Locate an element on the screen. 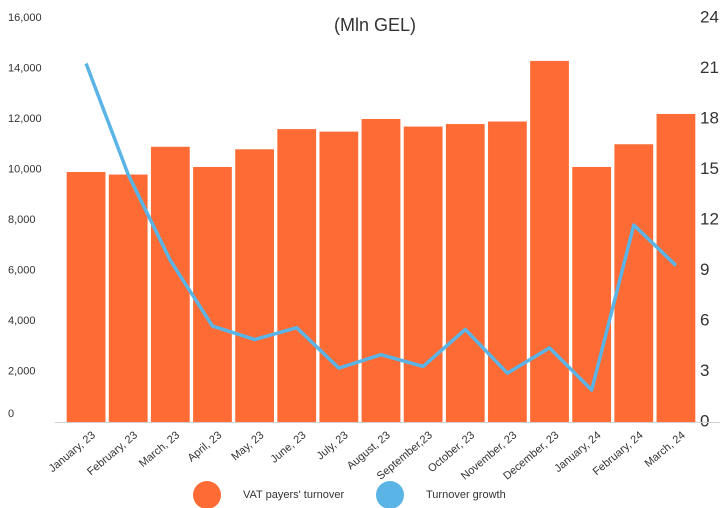 The image size is (720, 508). y-tick-label: 16,000 is located at coordinates (25, 18).